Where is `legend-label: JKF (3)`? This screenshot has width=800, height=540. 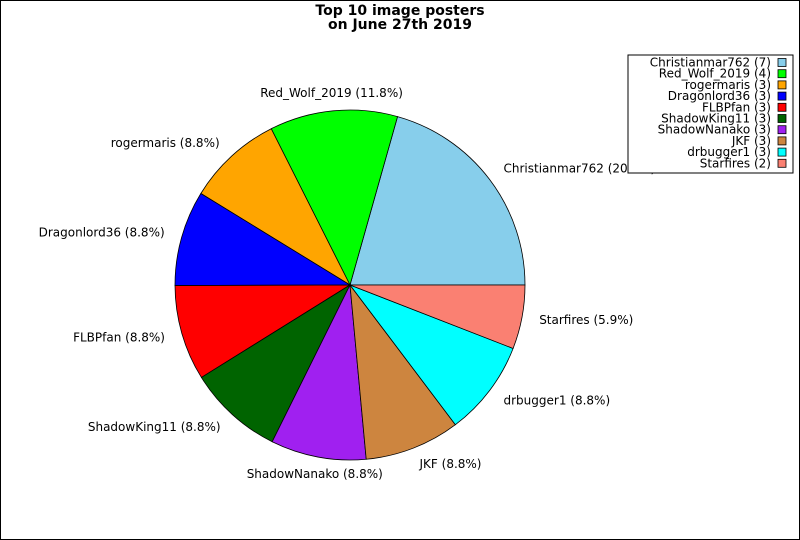
legend-label: JKF (3) is located at coordinates (751, 141).